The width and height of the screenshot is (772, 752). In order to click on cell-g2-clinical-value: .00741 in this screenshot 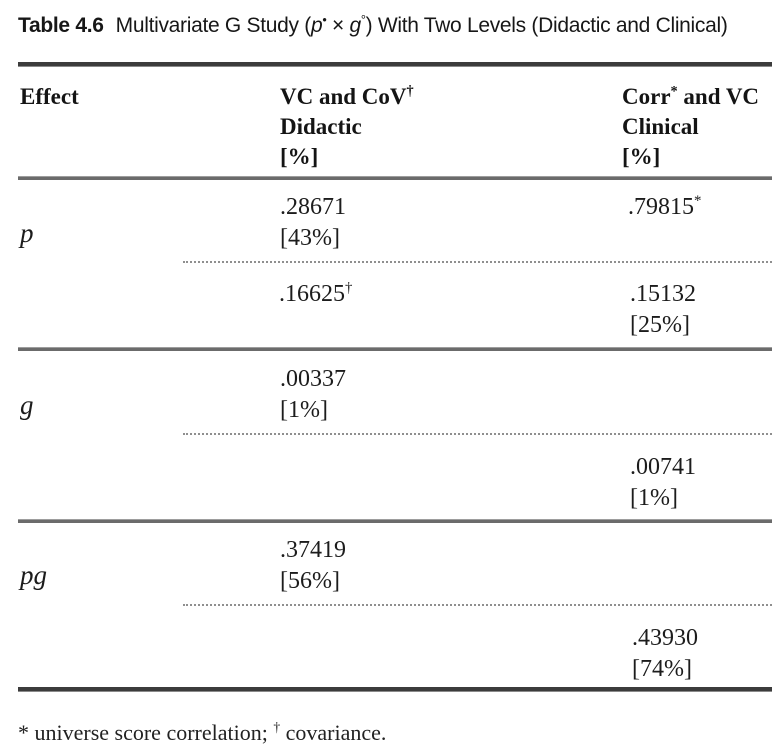, I will do `click(663, 467)`.